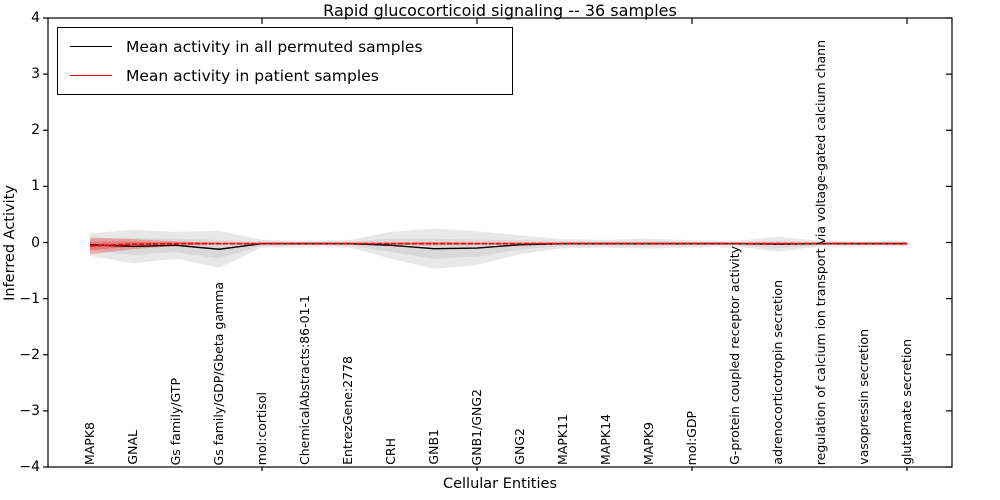  I want to click on x-tick-label: Gs family/GDP/Gbeta gamma, so click(218, 373).